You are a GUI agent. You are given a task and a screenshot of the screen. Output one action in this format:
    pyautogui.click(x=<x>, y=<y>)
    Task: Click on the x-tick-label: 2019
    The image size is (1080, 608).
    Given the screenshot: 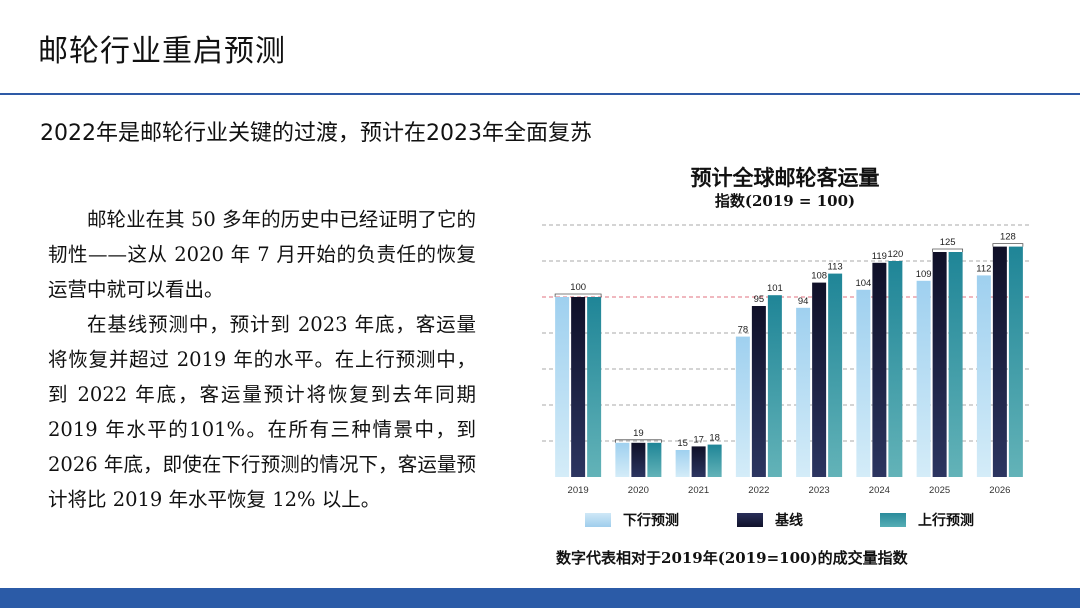 What is the action you would take?
    pyautogui.click(x=578, y=490)
    